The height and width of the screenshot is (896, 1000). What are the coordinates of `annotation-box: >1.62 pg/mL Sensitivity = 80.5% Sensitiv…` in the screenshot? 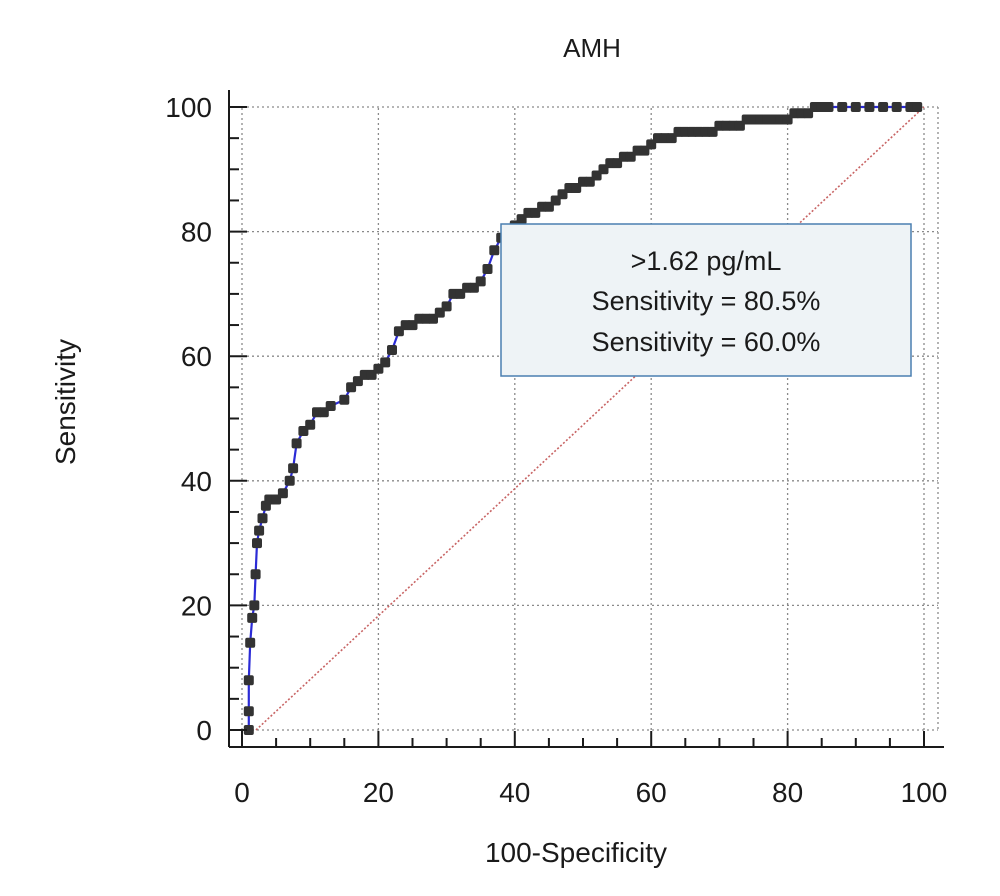 It's located at (706, 300).